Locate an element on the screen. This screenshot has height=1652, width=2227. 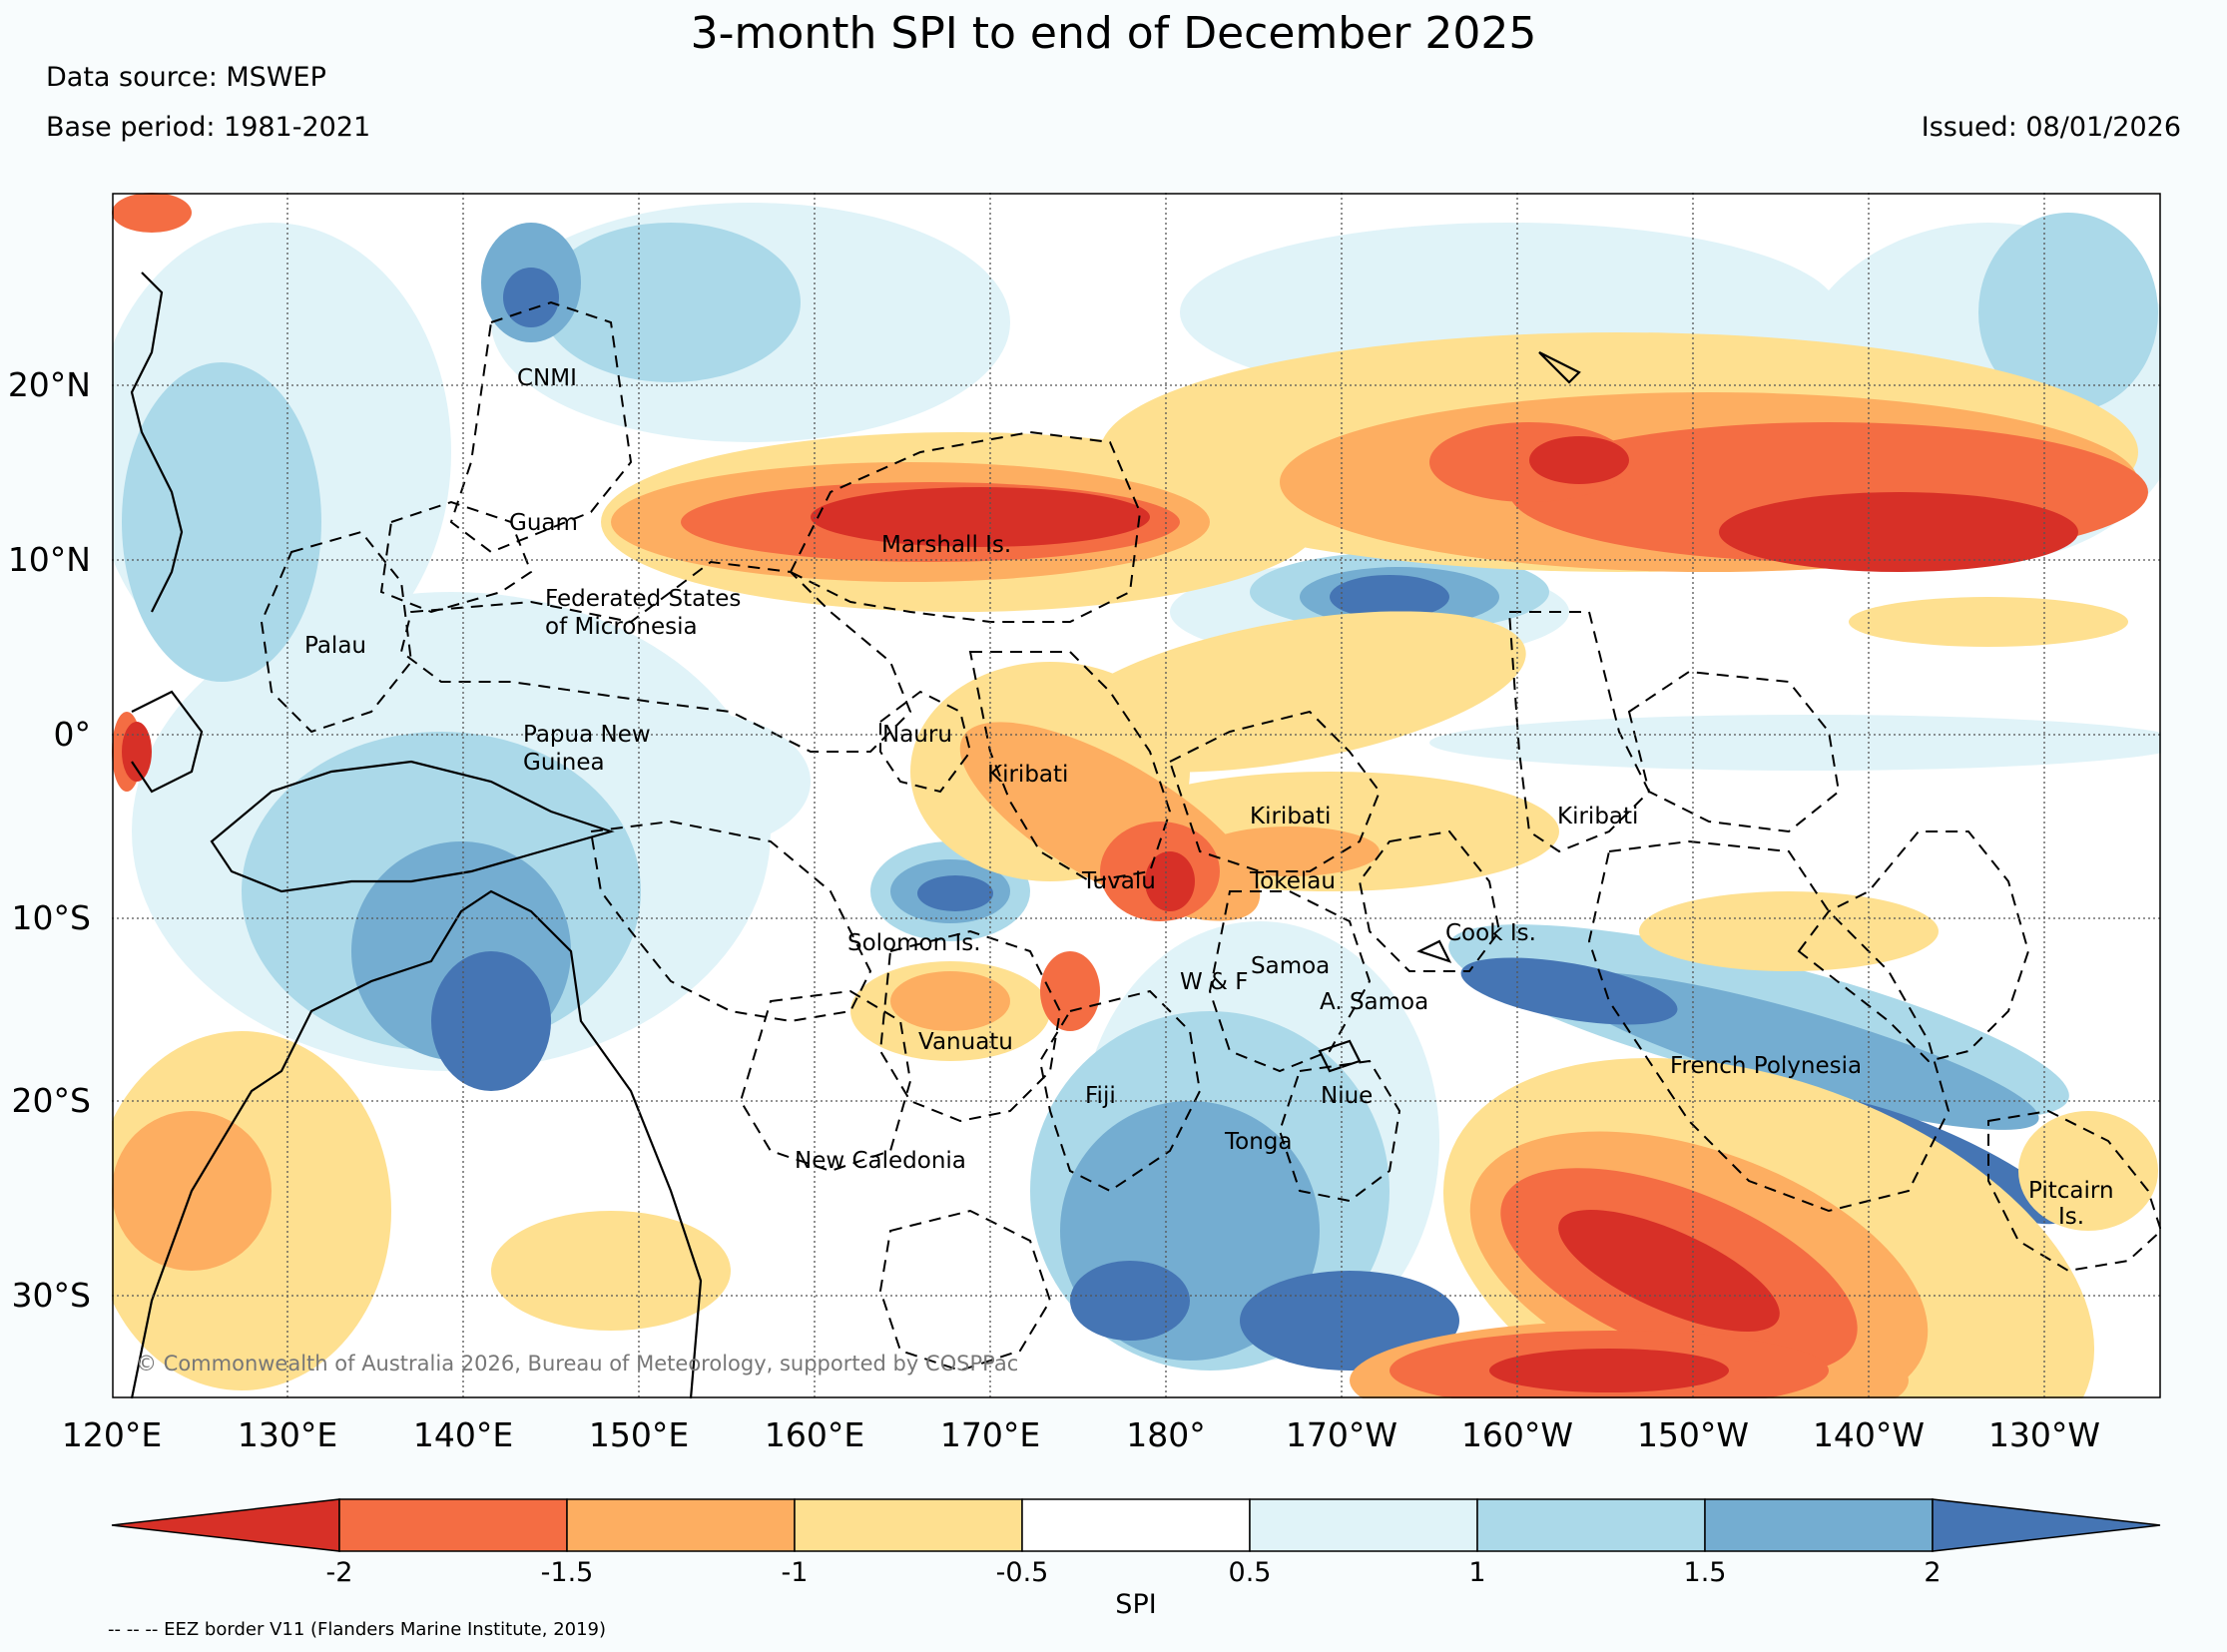
colorbar-tick: 1 is located at coordinates (1477, 1572).